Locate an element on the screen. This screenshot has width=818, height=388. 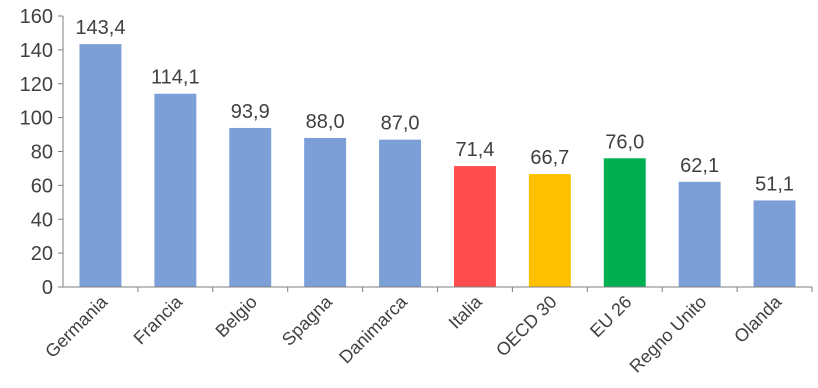
y-tick-label: 0 is located at coordinates (47, 288).